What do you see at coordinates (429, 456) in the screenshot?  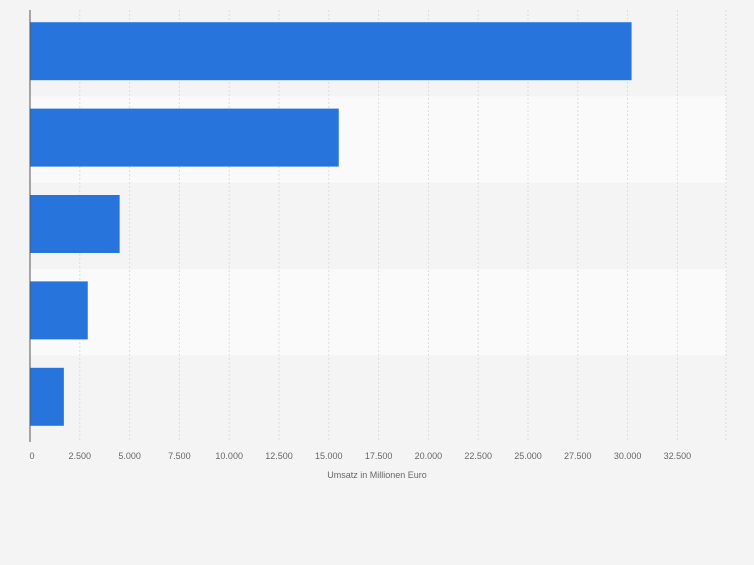 I see `x-tick-label: 20.000` at bounding box center [429, 456].